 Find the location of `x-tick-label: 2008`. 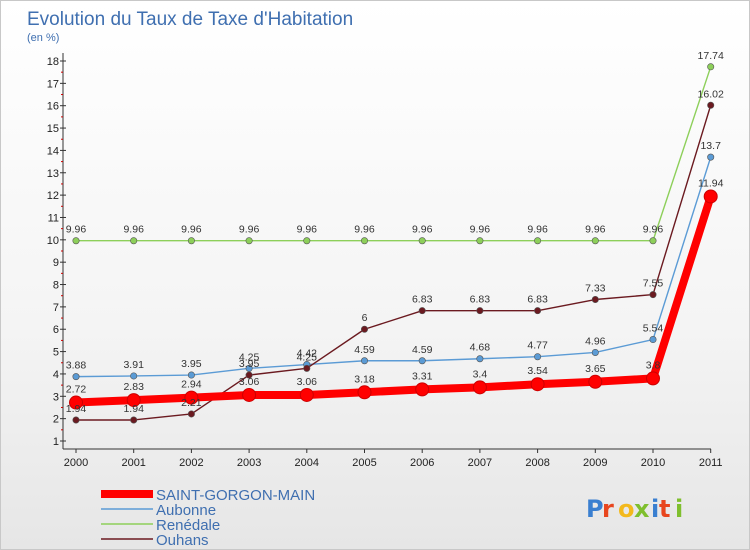

x-tick-label: 2008 is located at coordinates (537, 463).